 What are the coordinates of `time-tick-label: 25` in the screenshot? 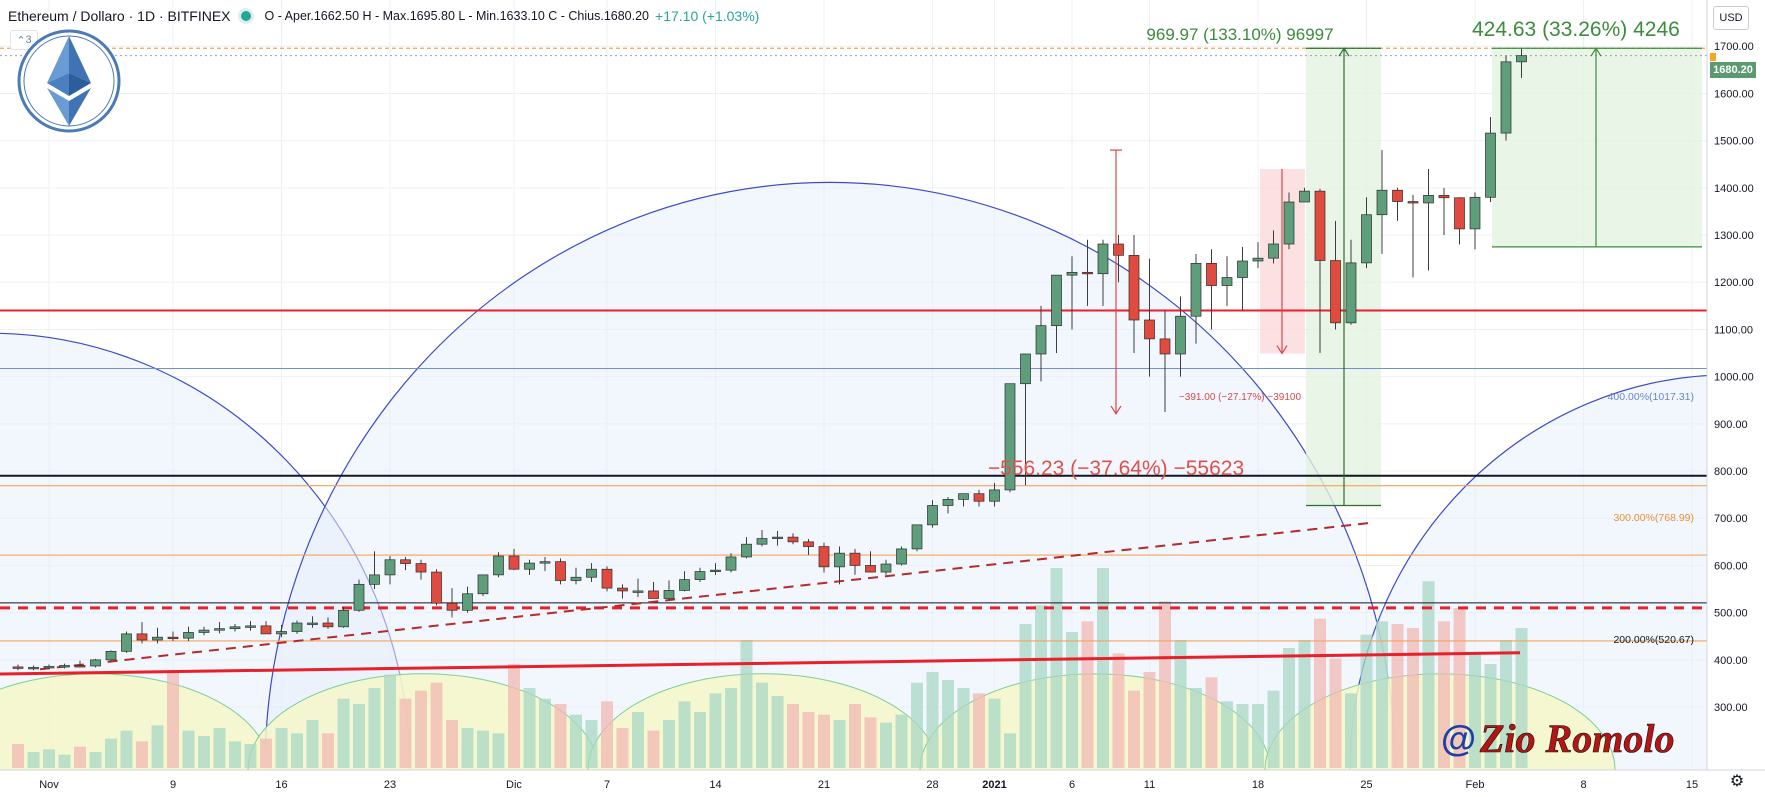 It's located at (1366, 785).